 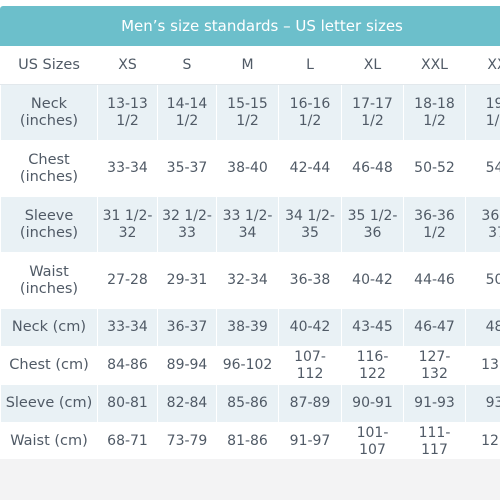 What do you see at coordinates (434, 403) in the screenshot?
I see `table-cell: 91-93` at bounding box center [434, 403].